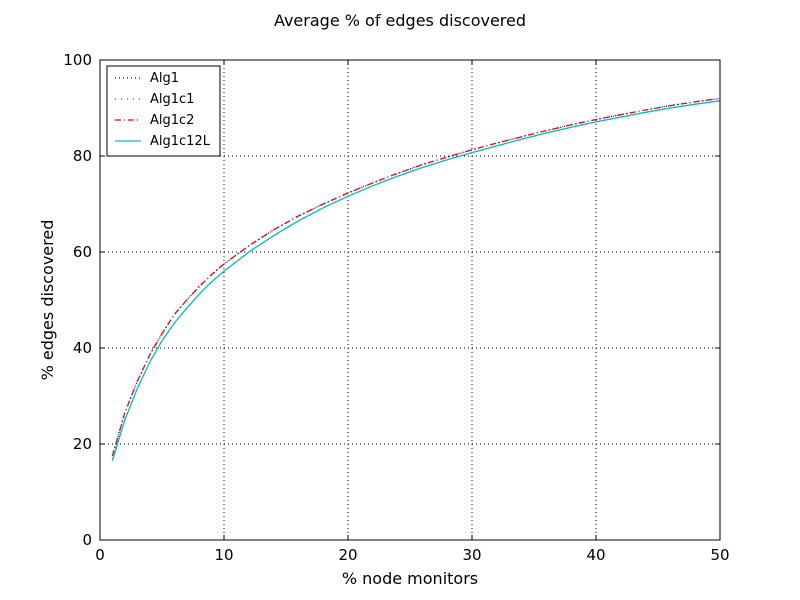  I want to click on x-tick-label: 10, so click(223, 555).